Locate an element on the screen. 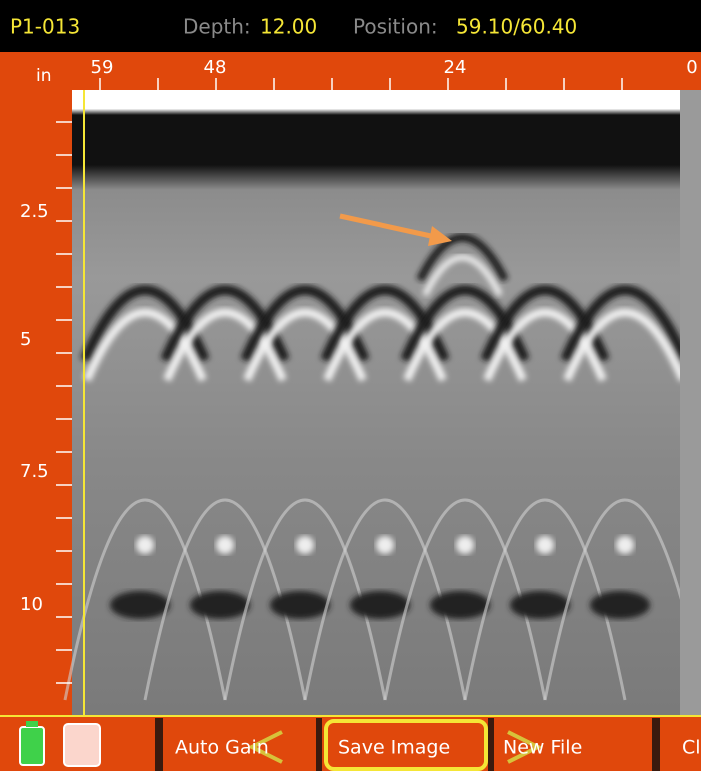 This screenshot has width=701, height=771. top-ruler-label: 24 is located at coordinates (455, 67).